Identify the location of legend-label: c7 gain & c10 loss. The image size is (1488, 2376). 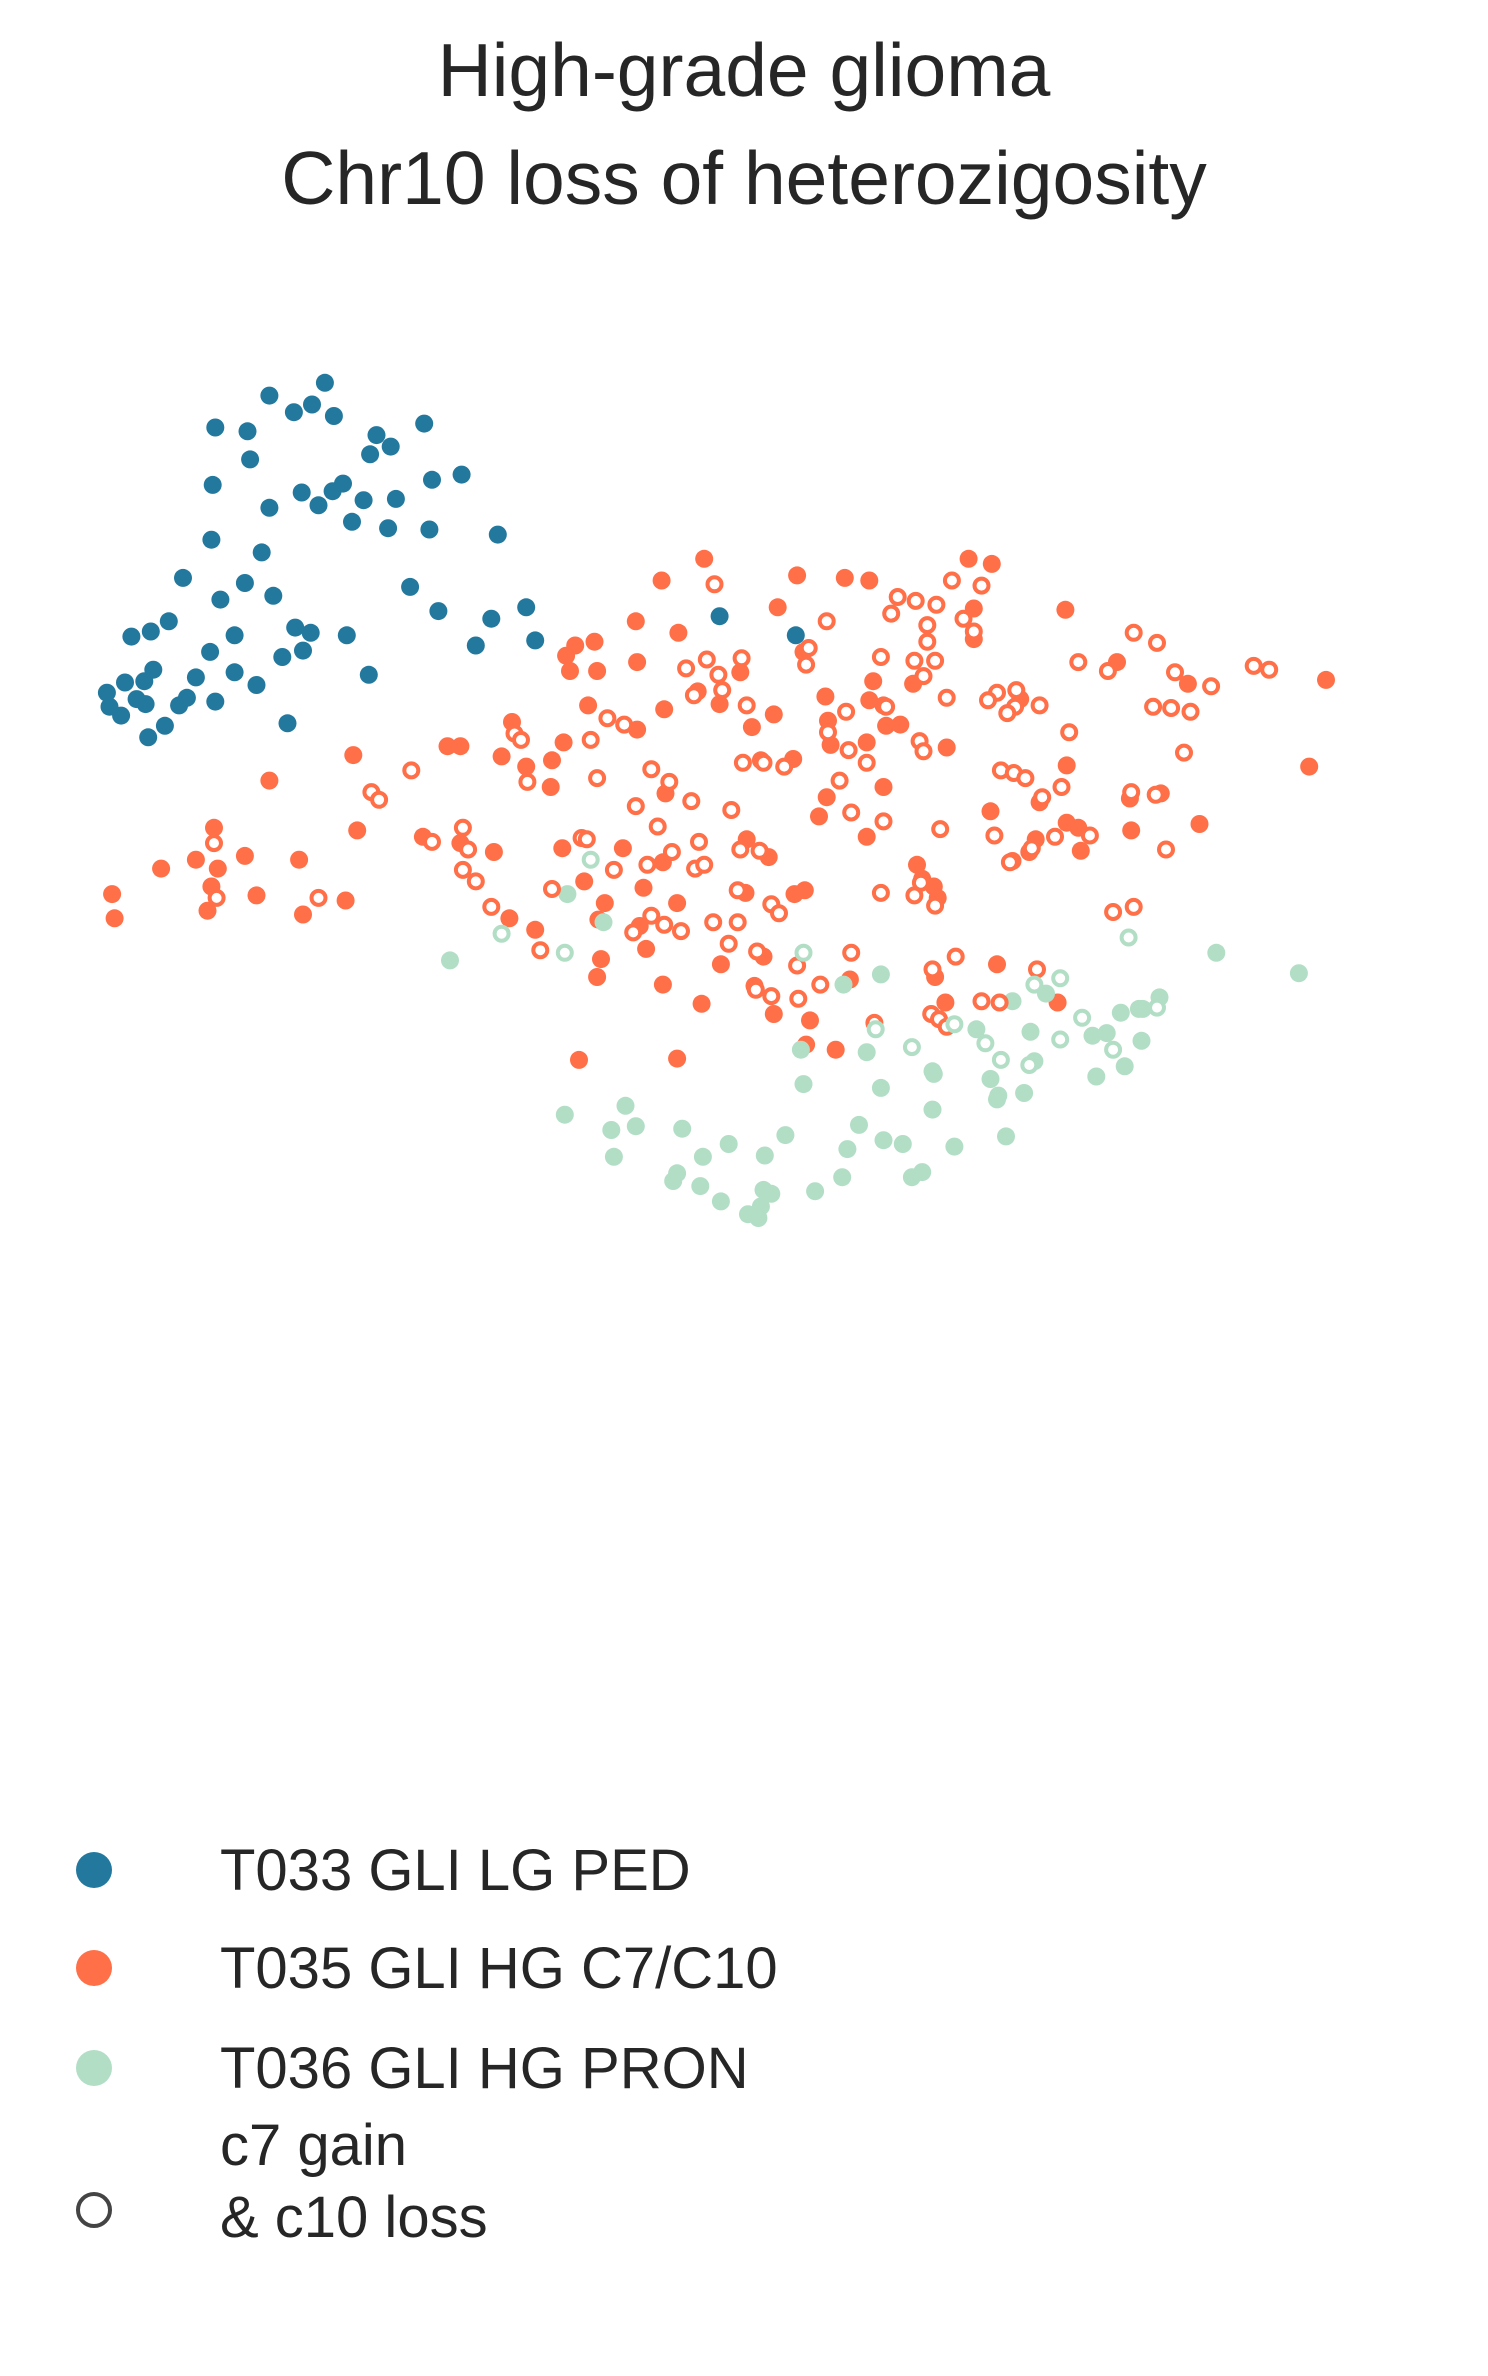
(354, 2181).